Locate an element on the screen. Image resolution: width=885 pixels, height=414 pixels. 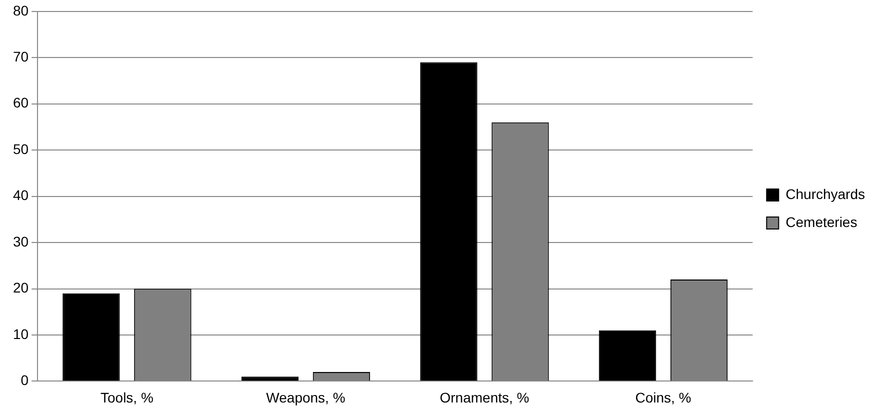
x-tick-label: Coins, % is located at coordinates (663, 397).